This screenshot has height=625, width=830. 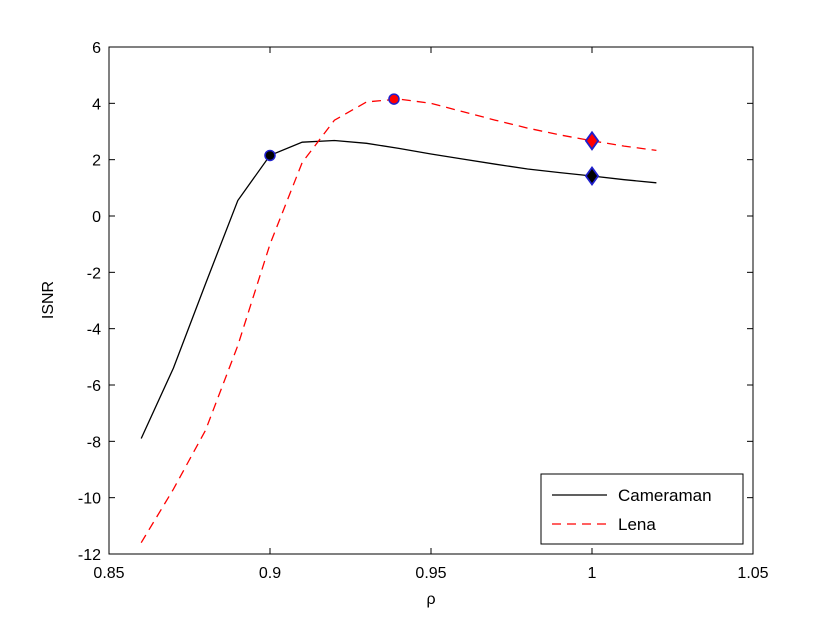 What do you see at coordinates (394, 99) in the screenshot?
I see `marker-lena-circle` at bounding box center [394, 99].